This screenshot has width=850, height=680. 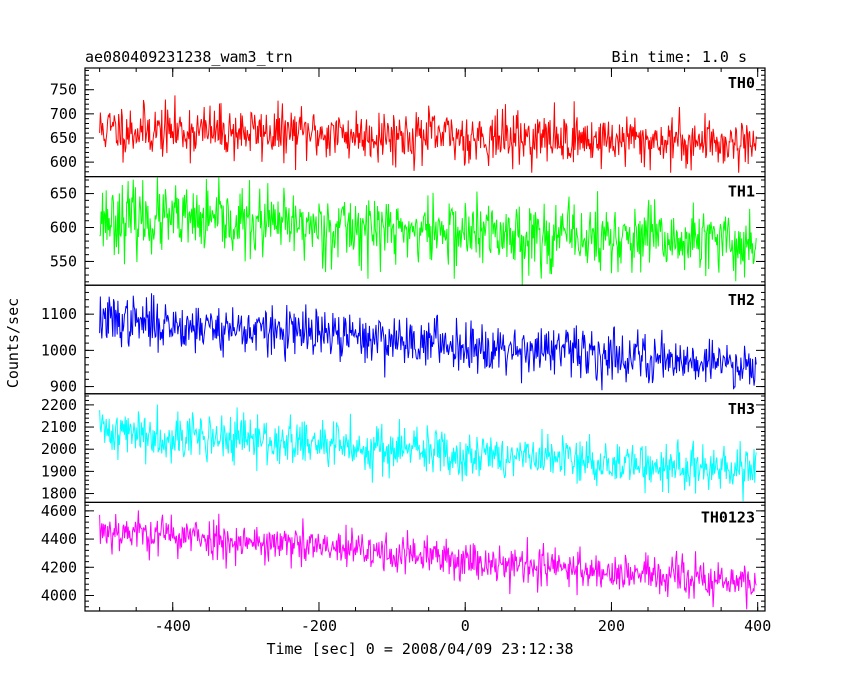 I want to click on series-line-th0123, so click(x=428, y=560).